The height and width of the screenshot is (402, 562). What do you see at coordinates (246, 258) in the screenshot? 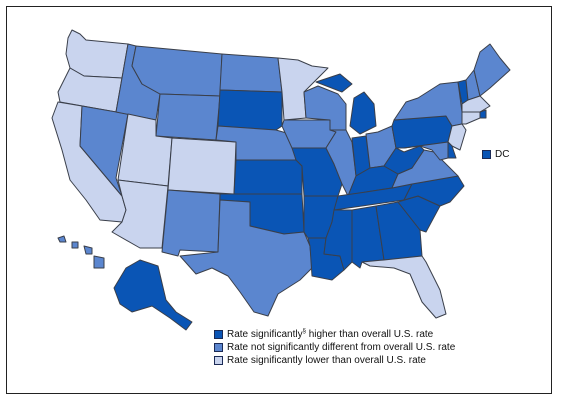
I see `state-TX` at bounding box center [246, 258].